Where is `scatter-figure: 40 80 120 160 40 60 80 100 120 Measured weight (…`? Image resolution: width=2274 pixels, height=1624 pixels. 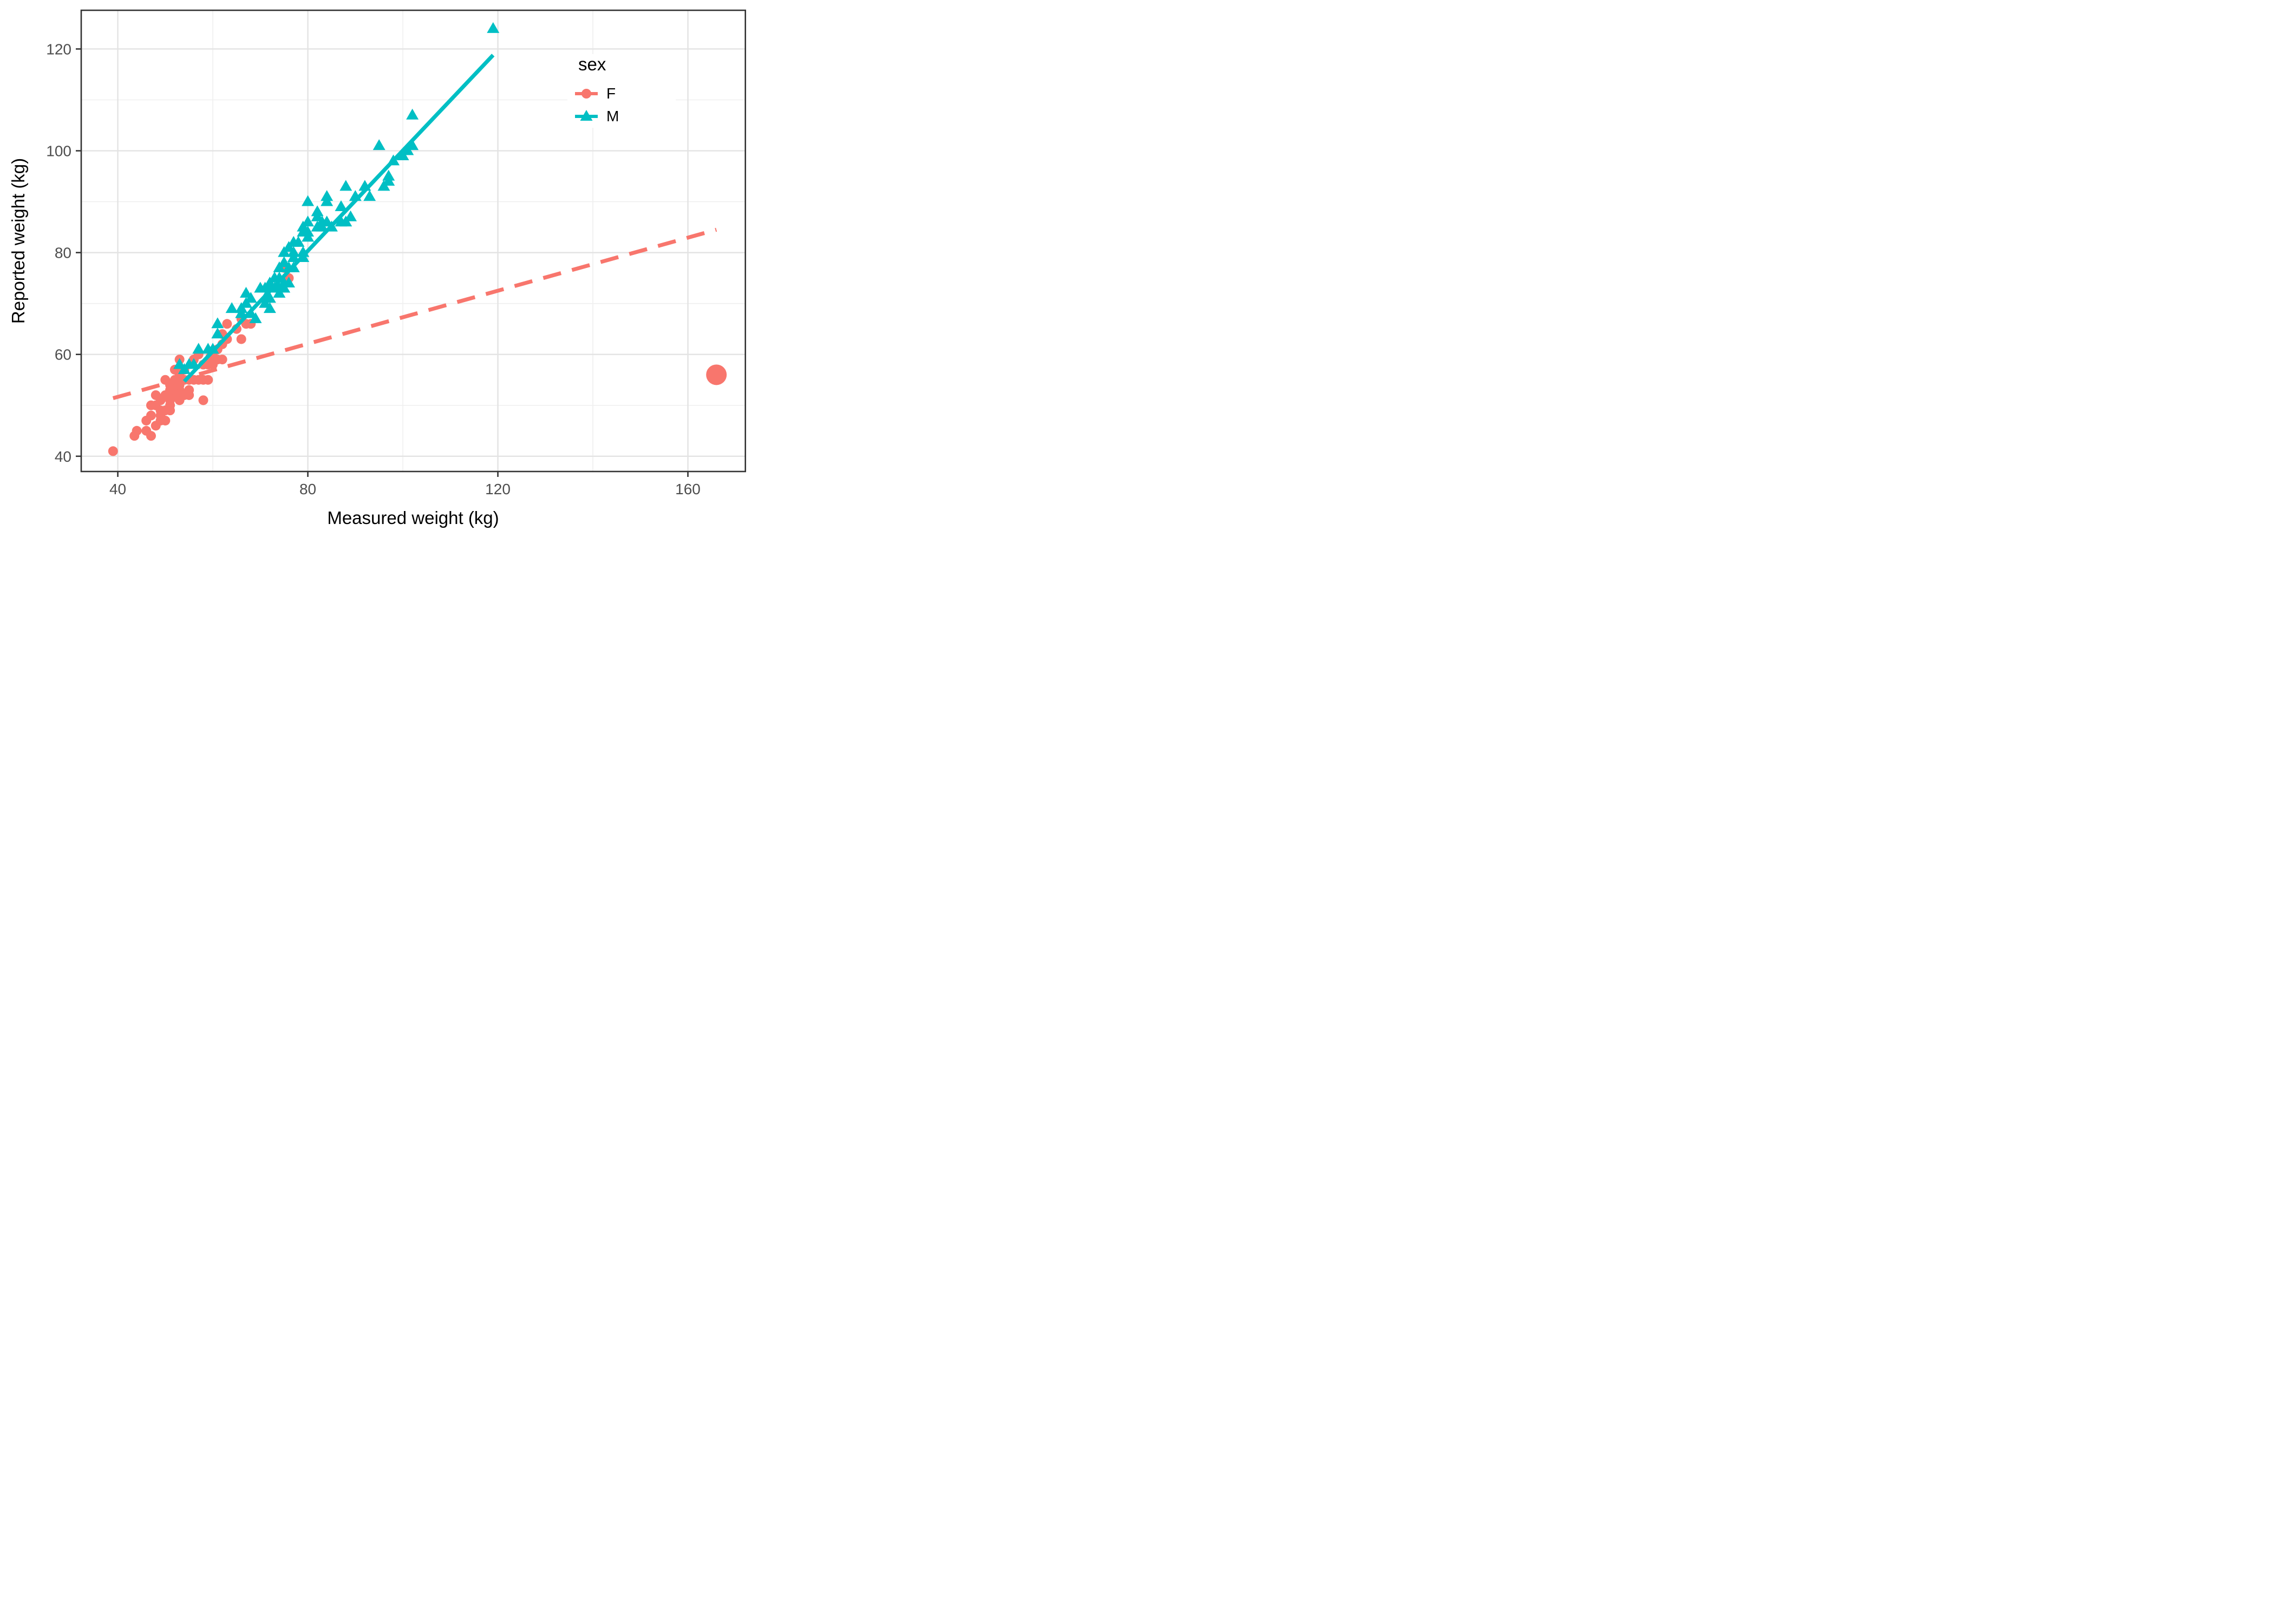
scatter-figure: 40 80 120 160 40 60 80 100 120 Measured weight (… is located at coordinates (379, 270).